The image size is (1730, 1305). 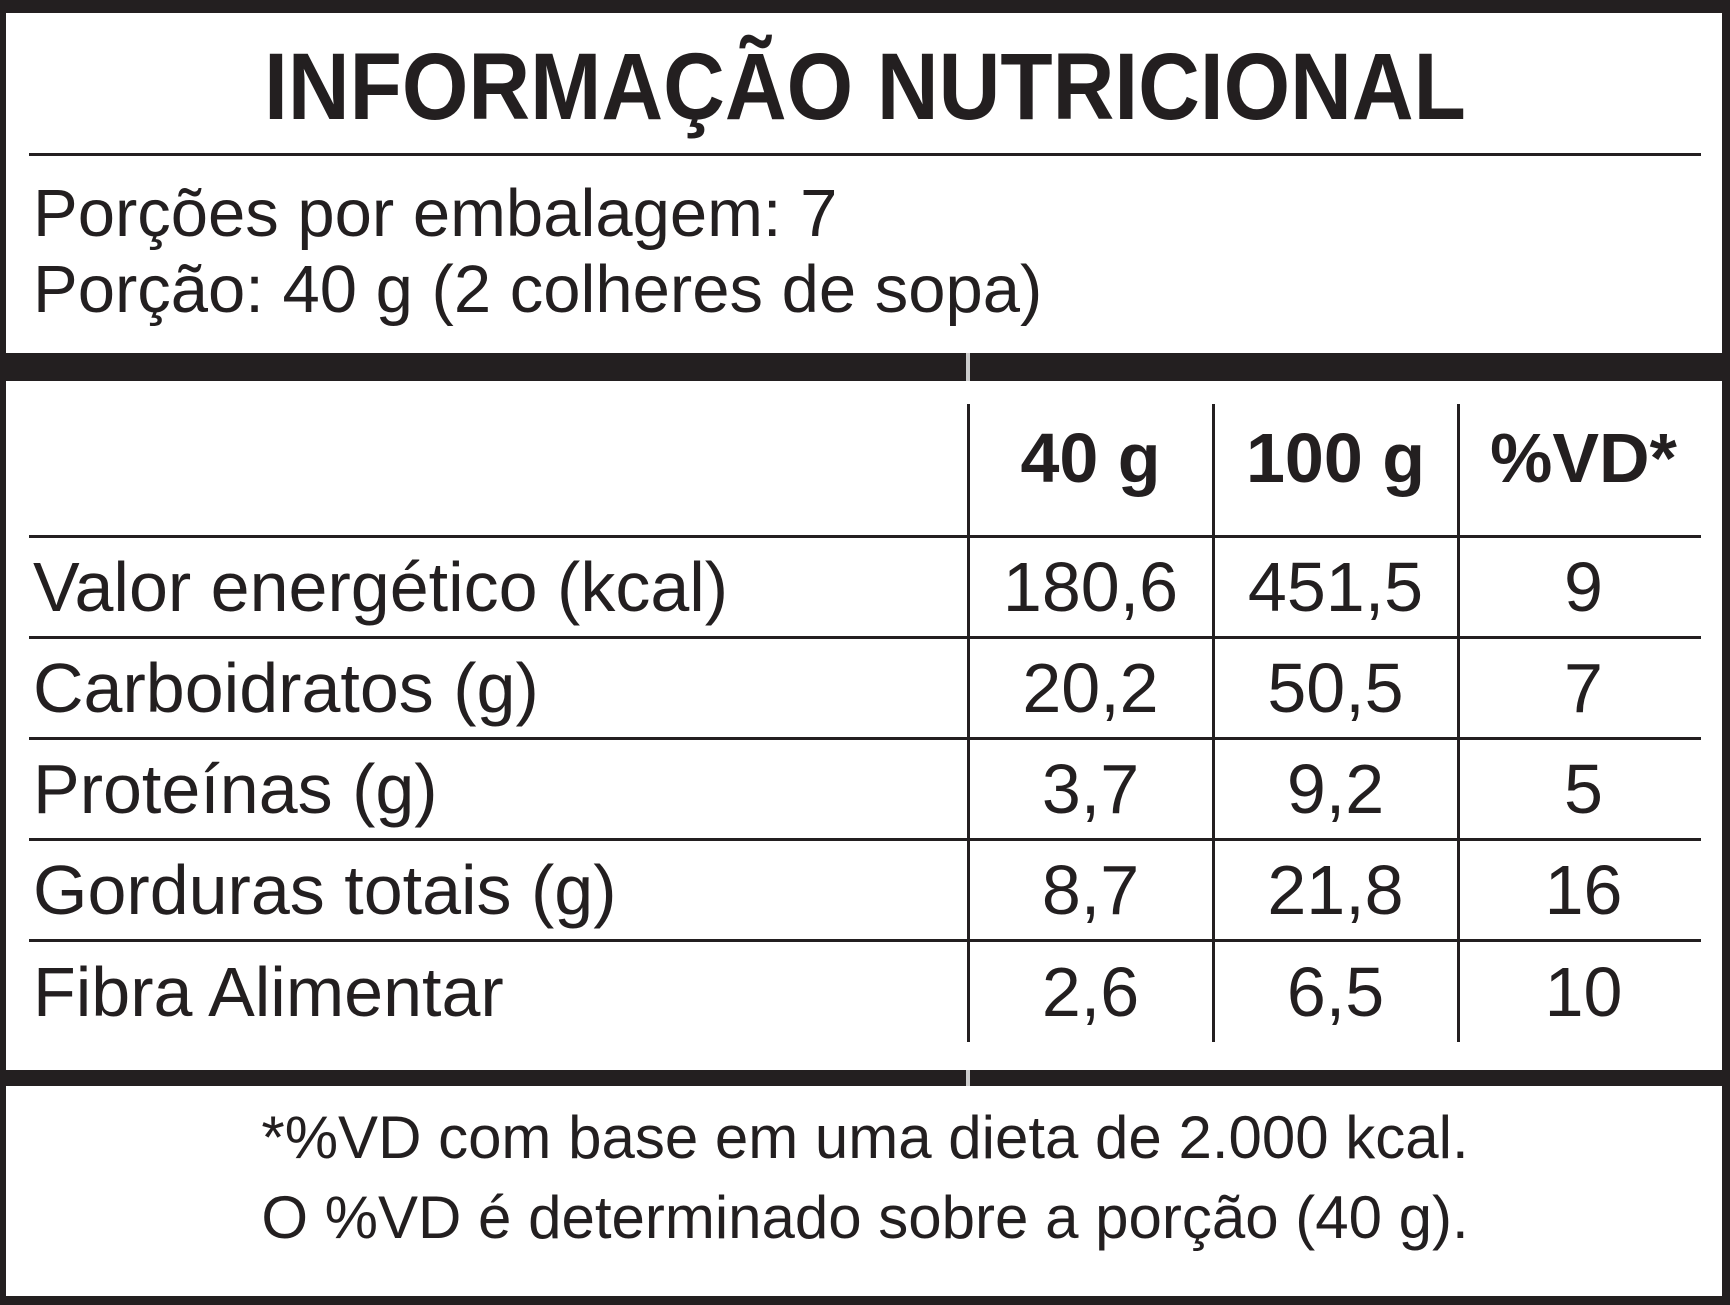 I want to click on value-vd: 9, so click(x=1583, y=587).